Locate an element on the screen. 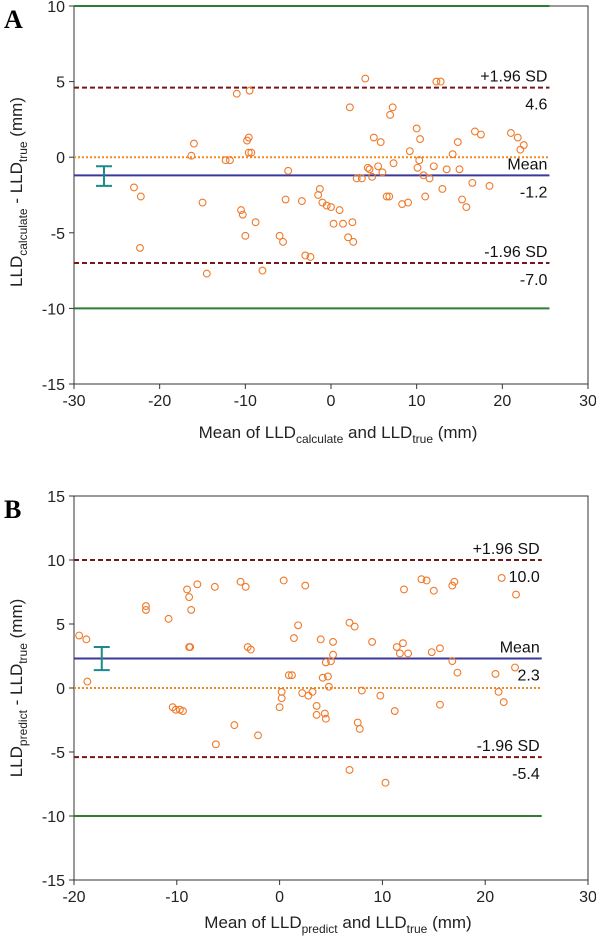  x-tick-label: 0 is located at coordinates (331, 401).